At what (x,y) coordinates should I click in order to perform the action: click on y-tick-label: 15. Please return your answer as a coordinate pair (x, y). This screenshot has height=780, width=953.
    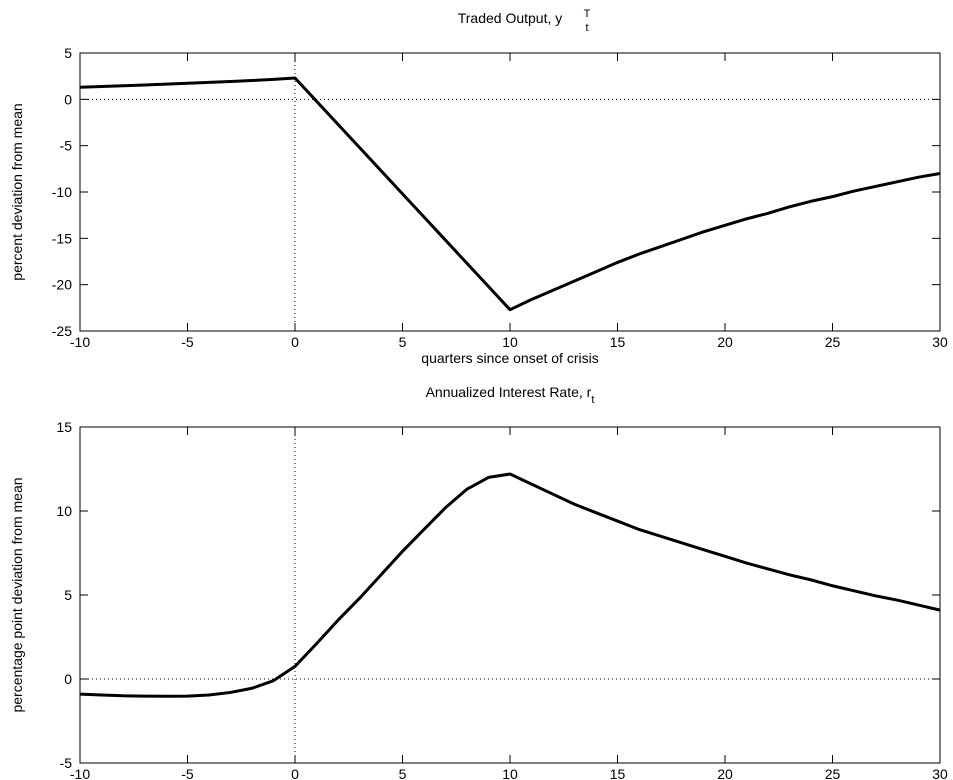
    Looking at the image, I should click on (64, 427).